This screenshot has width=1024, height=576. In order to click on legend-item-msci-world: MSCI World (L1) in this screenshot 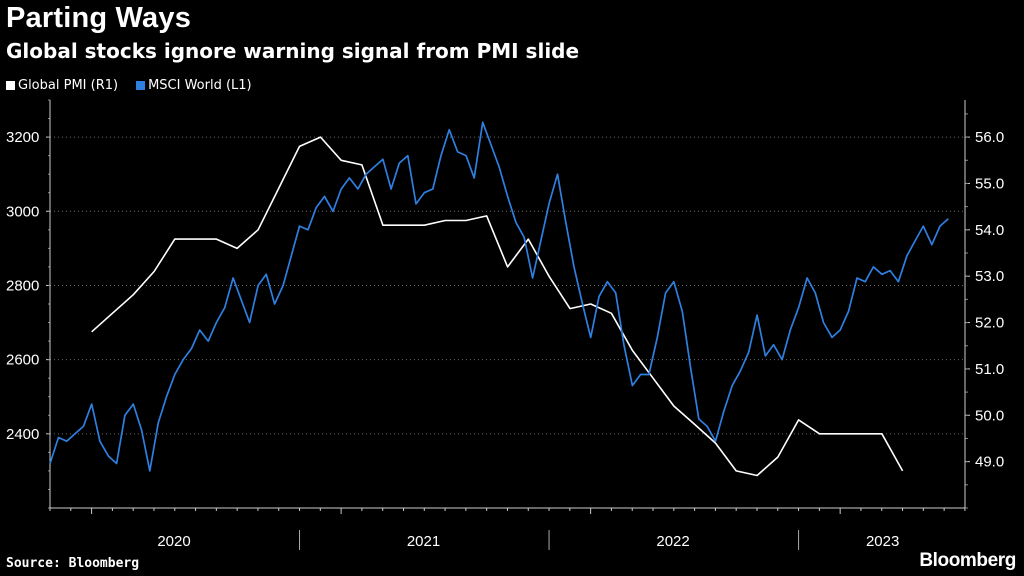, I will do `click(194, 85)`.